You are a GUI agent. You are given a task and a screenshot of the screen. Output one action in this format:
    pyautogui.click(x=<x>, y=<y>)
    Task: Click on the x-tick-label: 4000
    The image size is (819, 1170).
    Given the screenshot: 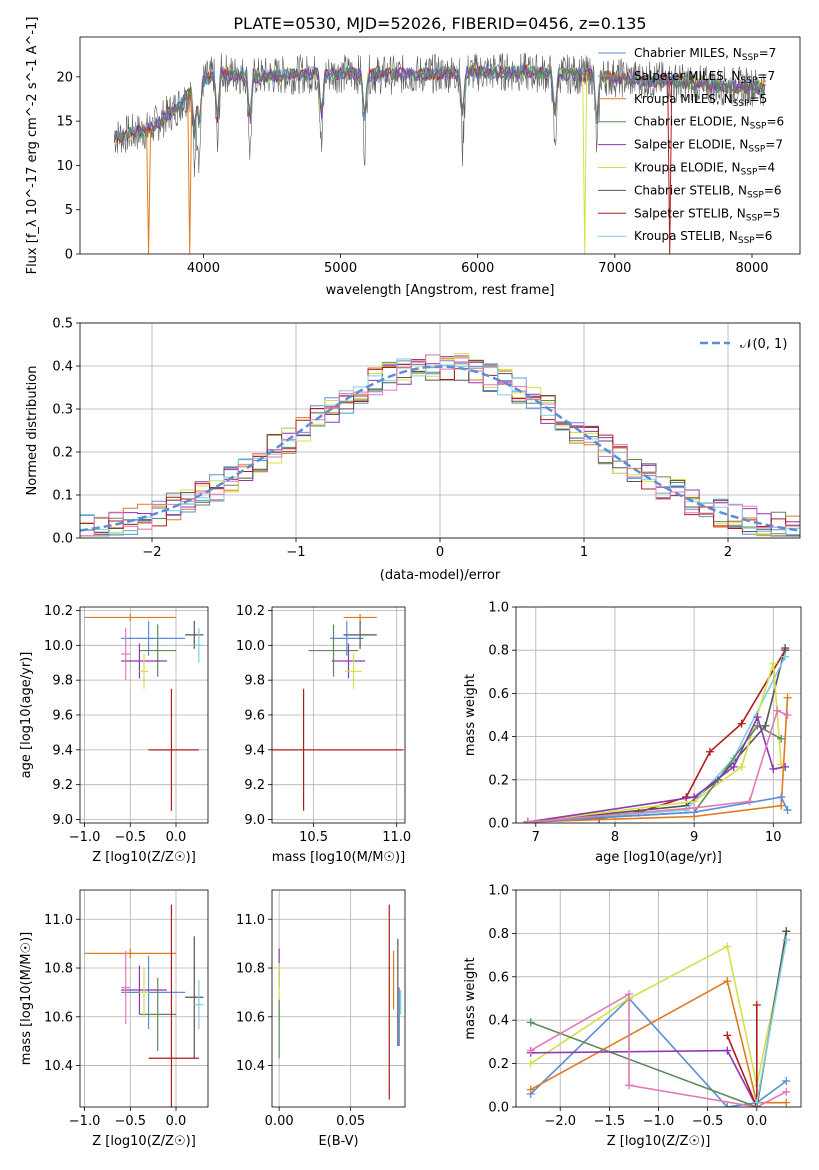 What is the action you would take?
    pyautogui.click(x=203, y=268)
    